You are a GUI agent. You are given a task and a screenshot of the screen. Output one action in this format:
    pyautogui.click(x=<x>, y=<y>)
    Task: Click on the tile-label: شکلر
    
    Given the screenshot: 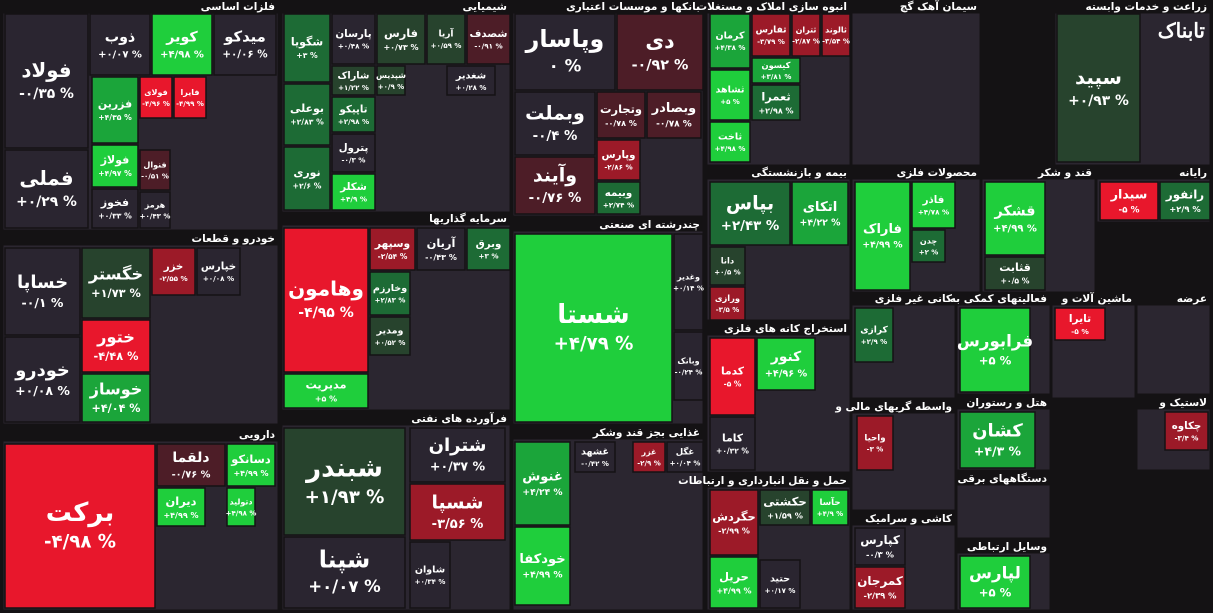 What is the action you would take?
    pyautogui.click(x=353, y=187)
    